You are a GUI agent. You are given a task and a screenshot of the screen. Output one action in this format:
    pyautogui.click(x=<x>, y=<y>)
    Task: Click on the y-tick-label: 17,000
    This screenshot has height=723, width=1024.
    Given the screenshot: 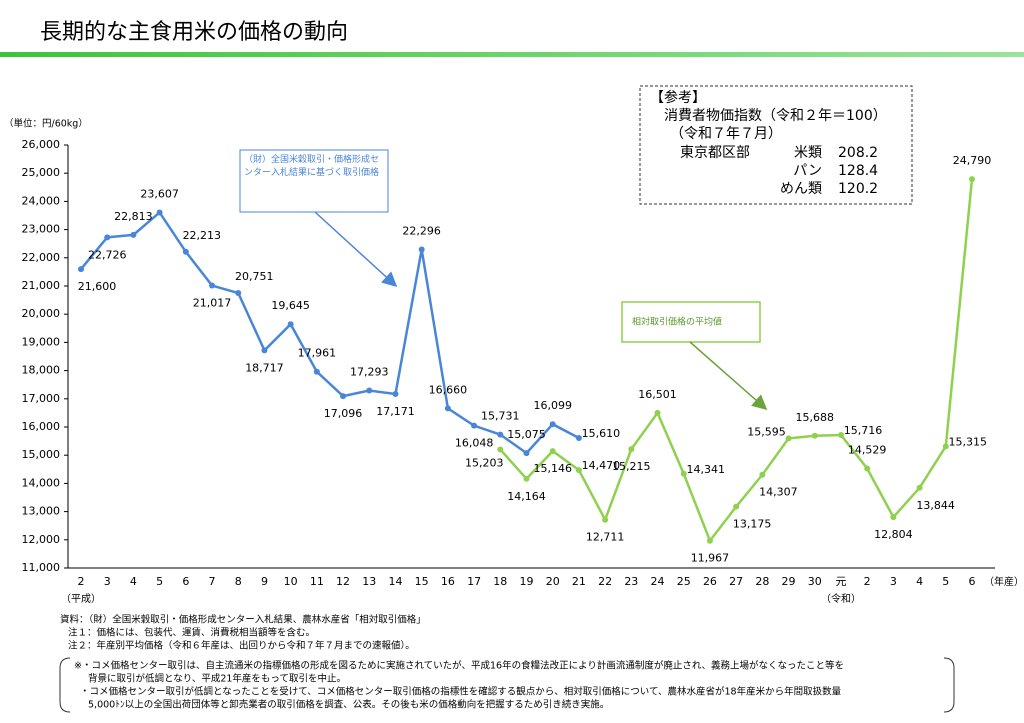 What is the action you would take?
    pyautogui.click(x=41, y=398)
    